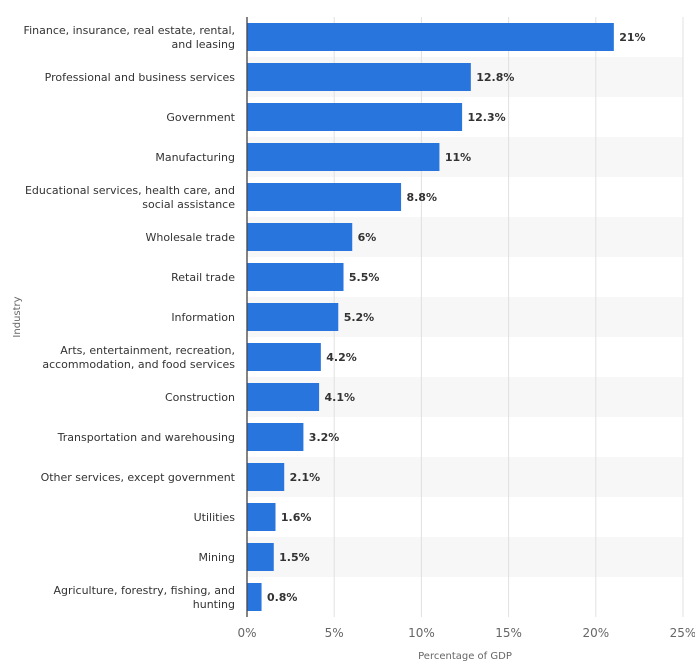  I want to click on y-axis-title: Industry, so click(17, 316).